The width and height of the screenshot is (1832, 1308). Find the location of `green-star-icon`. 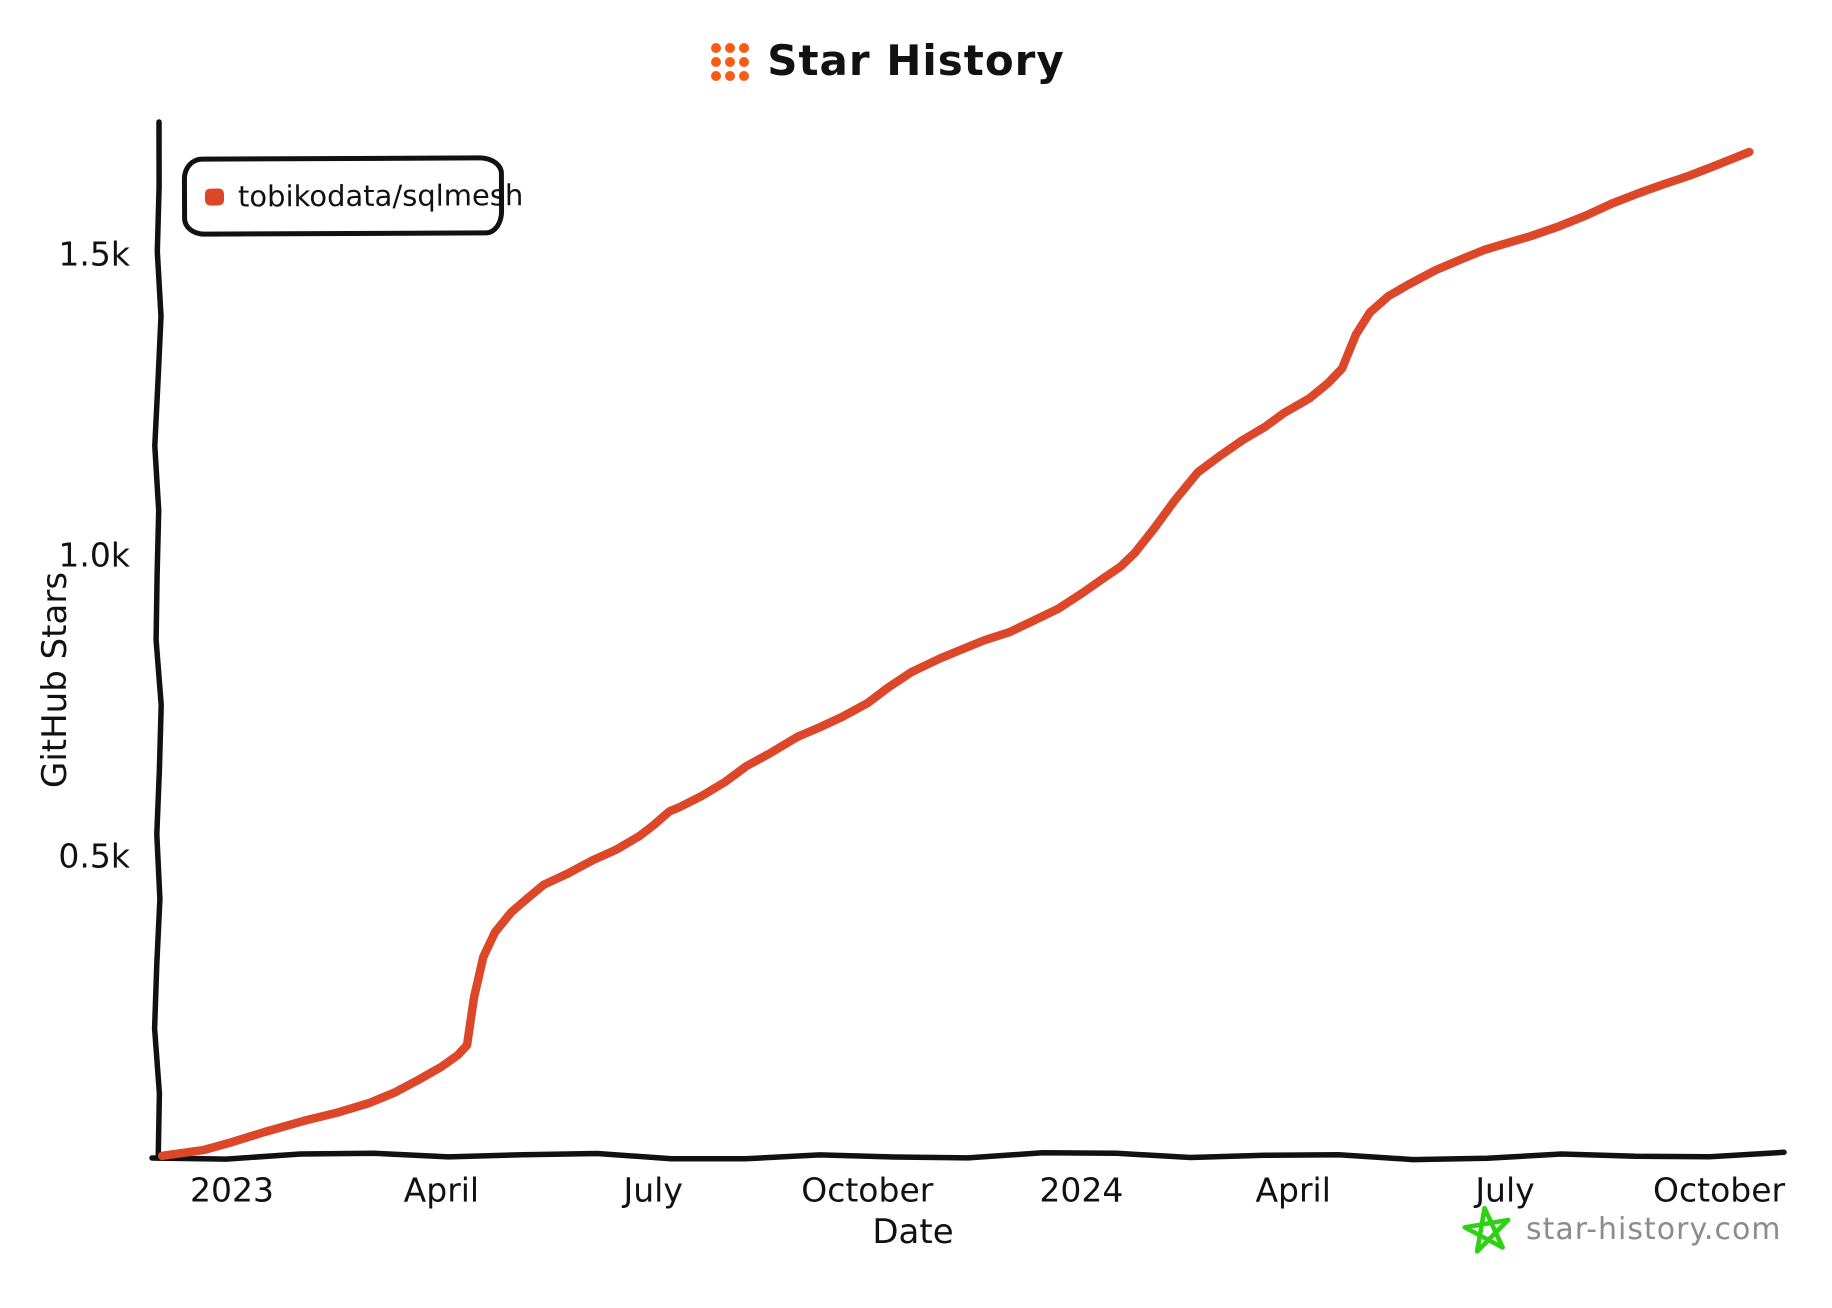

green-star-icon is located at coordinates (1486, 1229).